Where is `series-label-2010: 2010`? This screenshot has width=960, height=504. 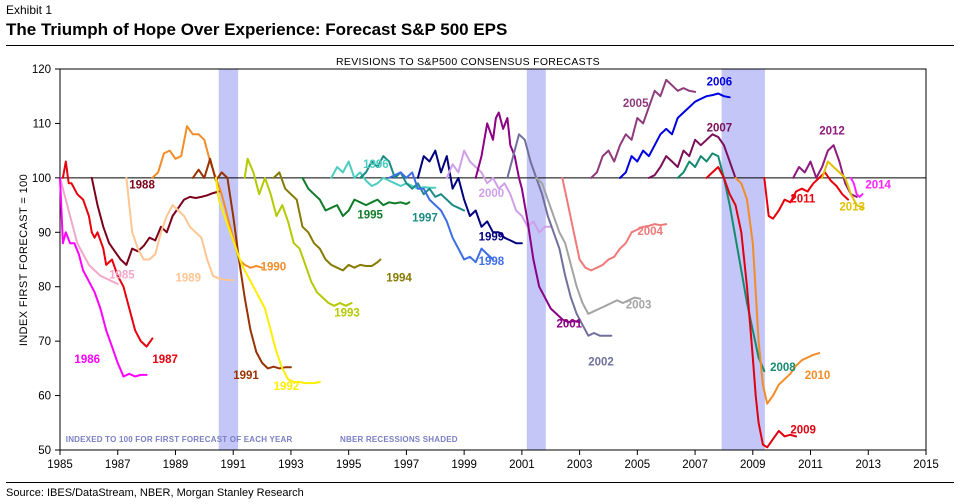 series-label-2010: 2010 is located at coordinates (818, 376).